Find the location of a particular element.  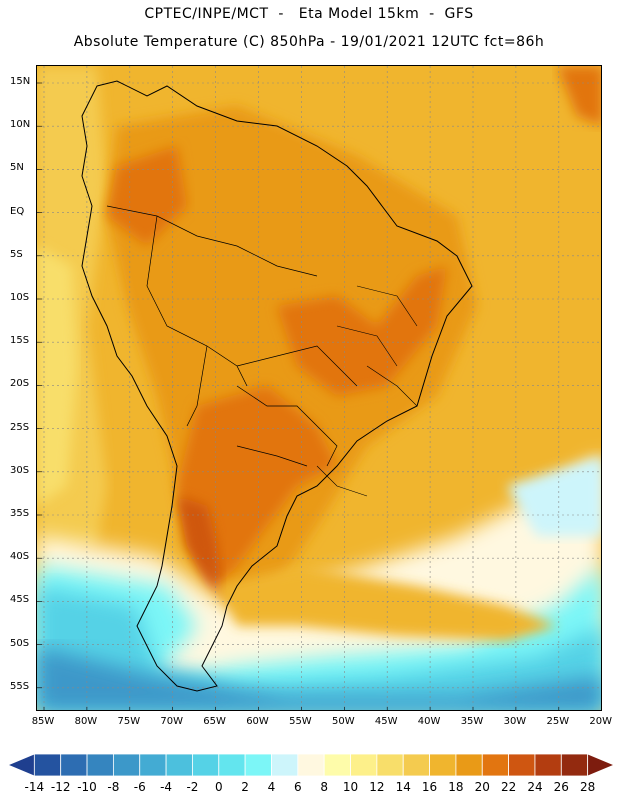

colorbar-tick-label: 26 is located at coordinates (561, 787).